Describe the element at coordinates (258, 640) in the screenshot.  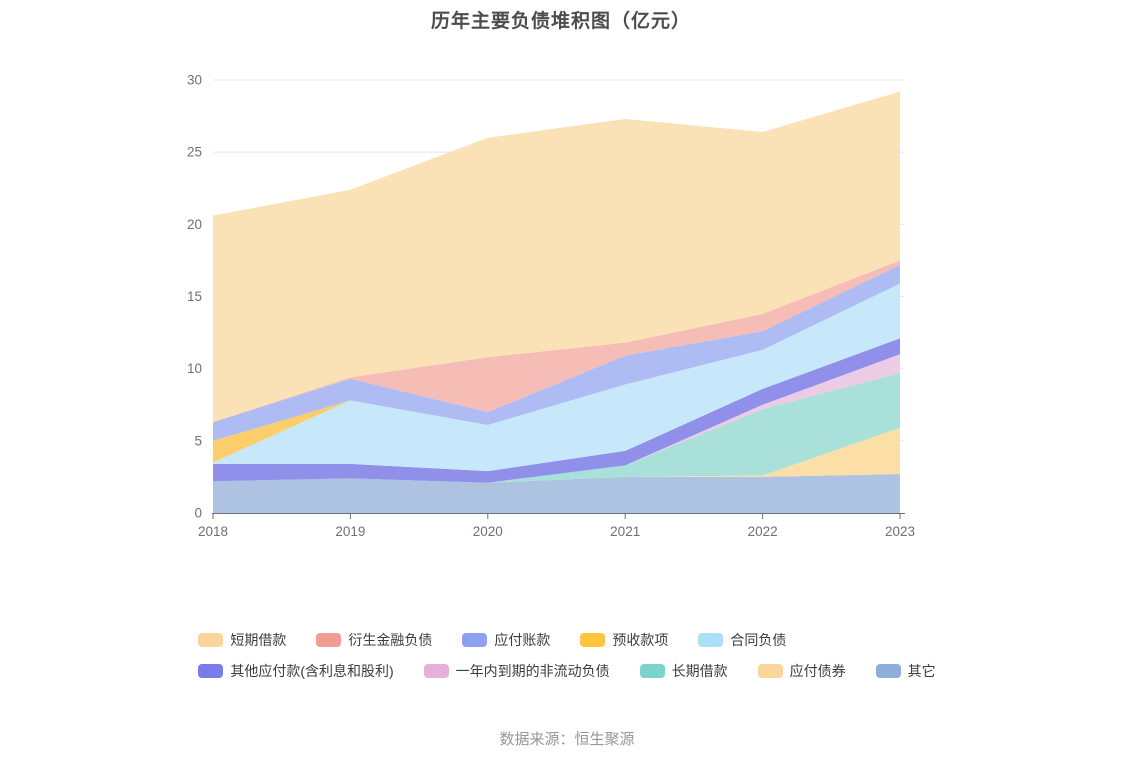
I see `legend-label: 短期借款` at that location.